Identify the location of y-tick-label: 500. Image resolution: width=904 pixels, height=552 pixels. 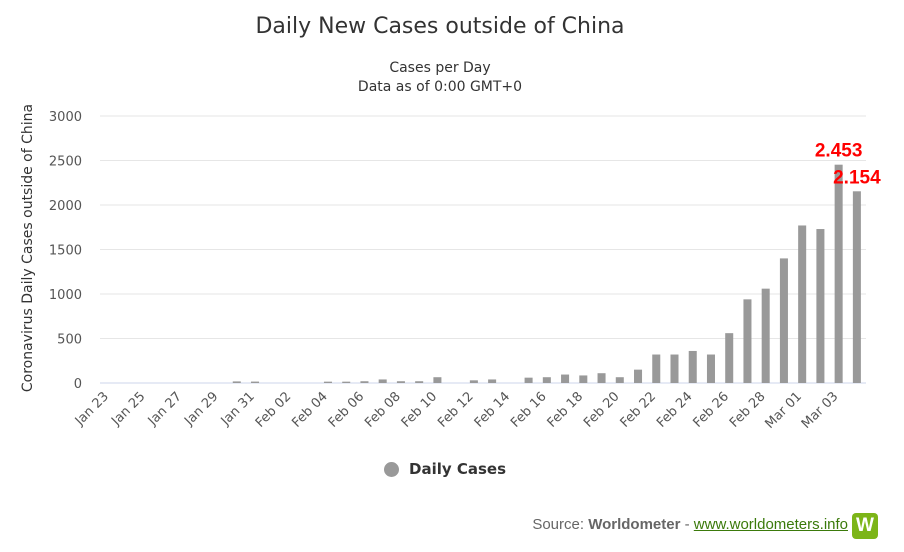
(69, 340).